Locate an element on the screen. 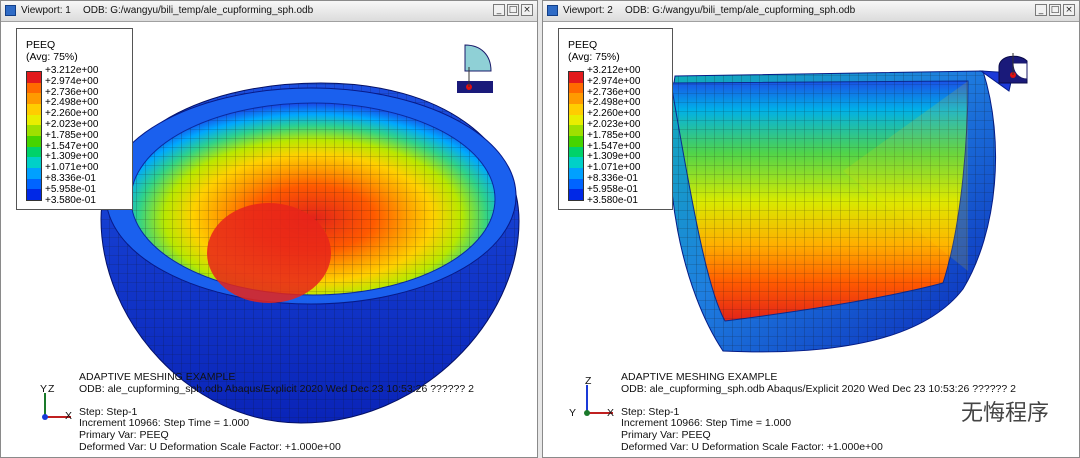 Image resolution: width=1080 pixels, height=458 pixels. viewport-title: Viewport: 2 is located at coordinates (588, 10).